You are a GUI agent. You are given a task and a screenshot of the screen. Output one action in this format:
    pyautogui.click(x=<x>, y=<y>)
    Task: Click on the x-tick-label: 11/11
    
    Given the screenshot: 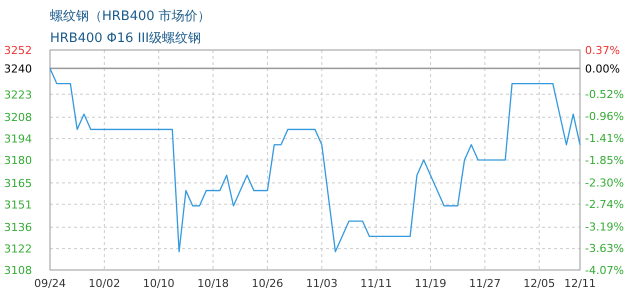 What is the action you would take?
    pyautogui.click(x=376, y=283)
    